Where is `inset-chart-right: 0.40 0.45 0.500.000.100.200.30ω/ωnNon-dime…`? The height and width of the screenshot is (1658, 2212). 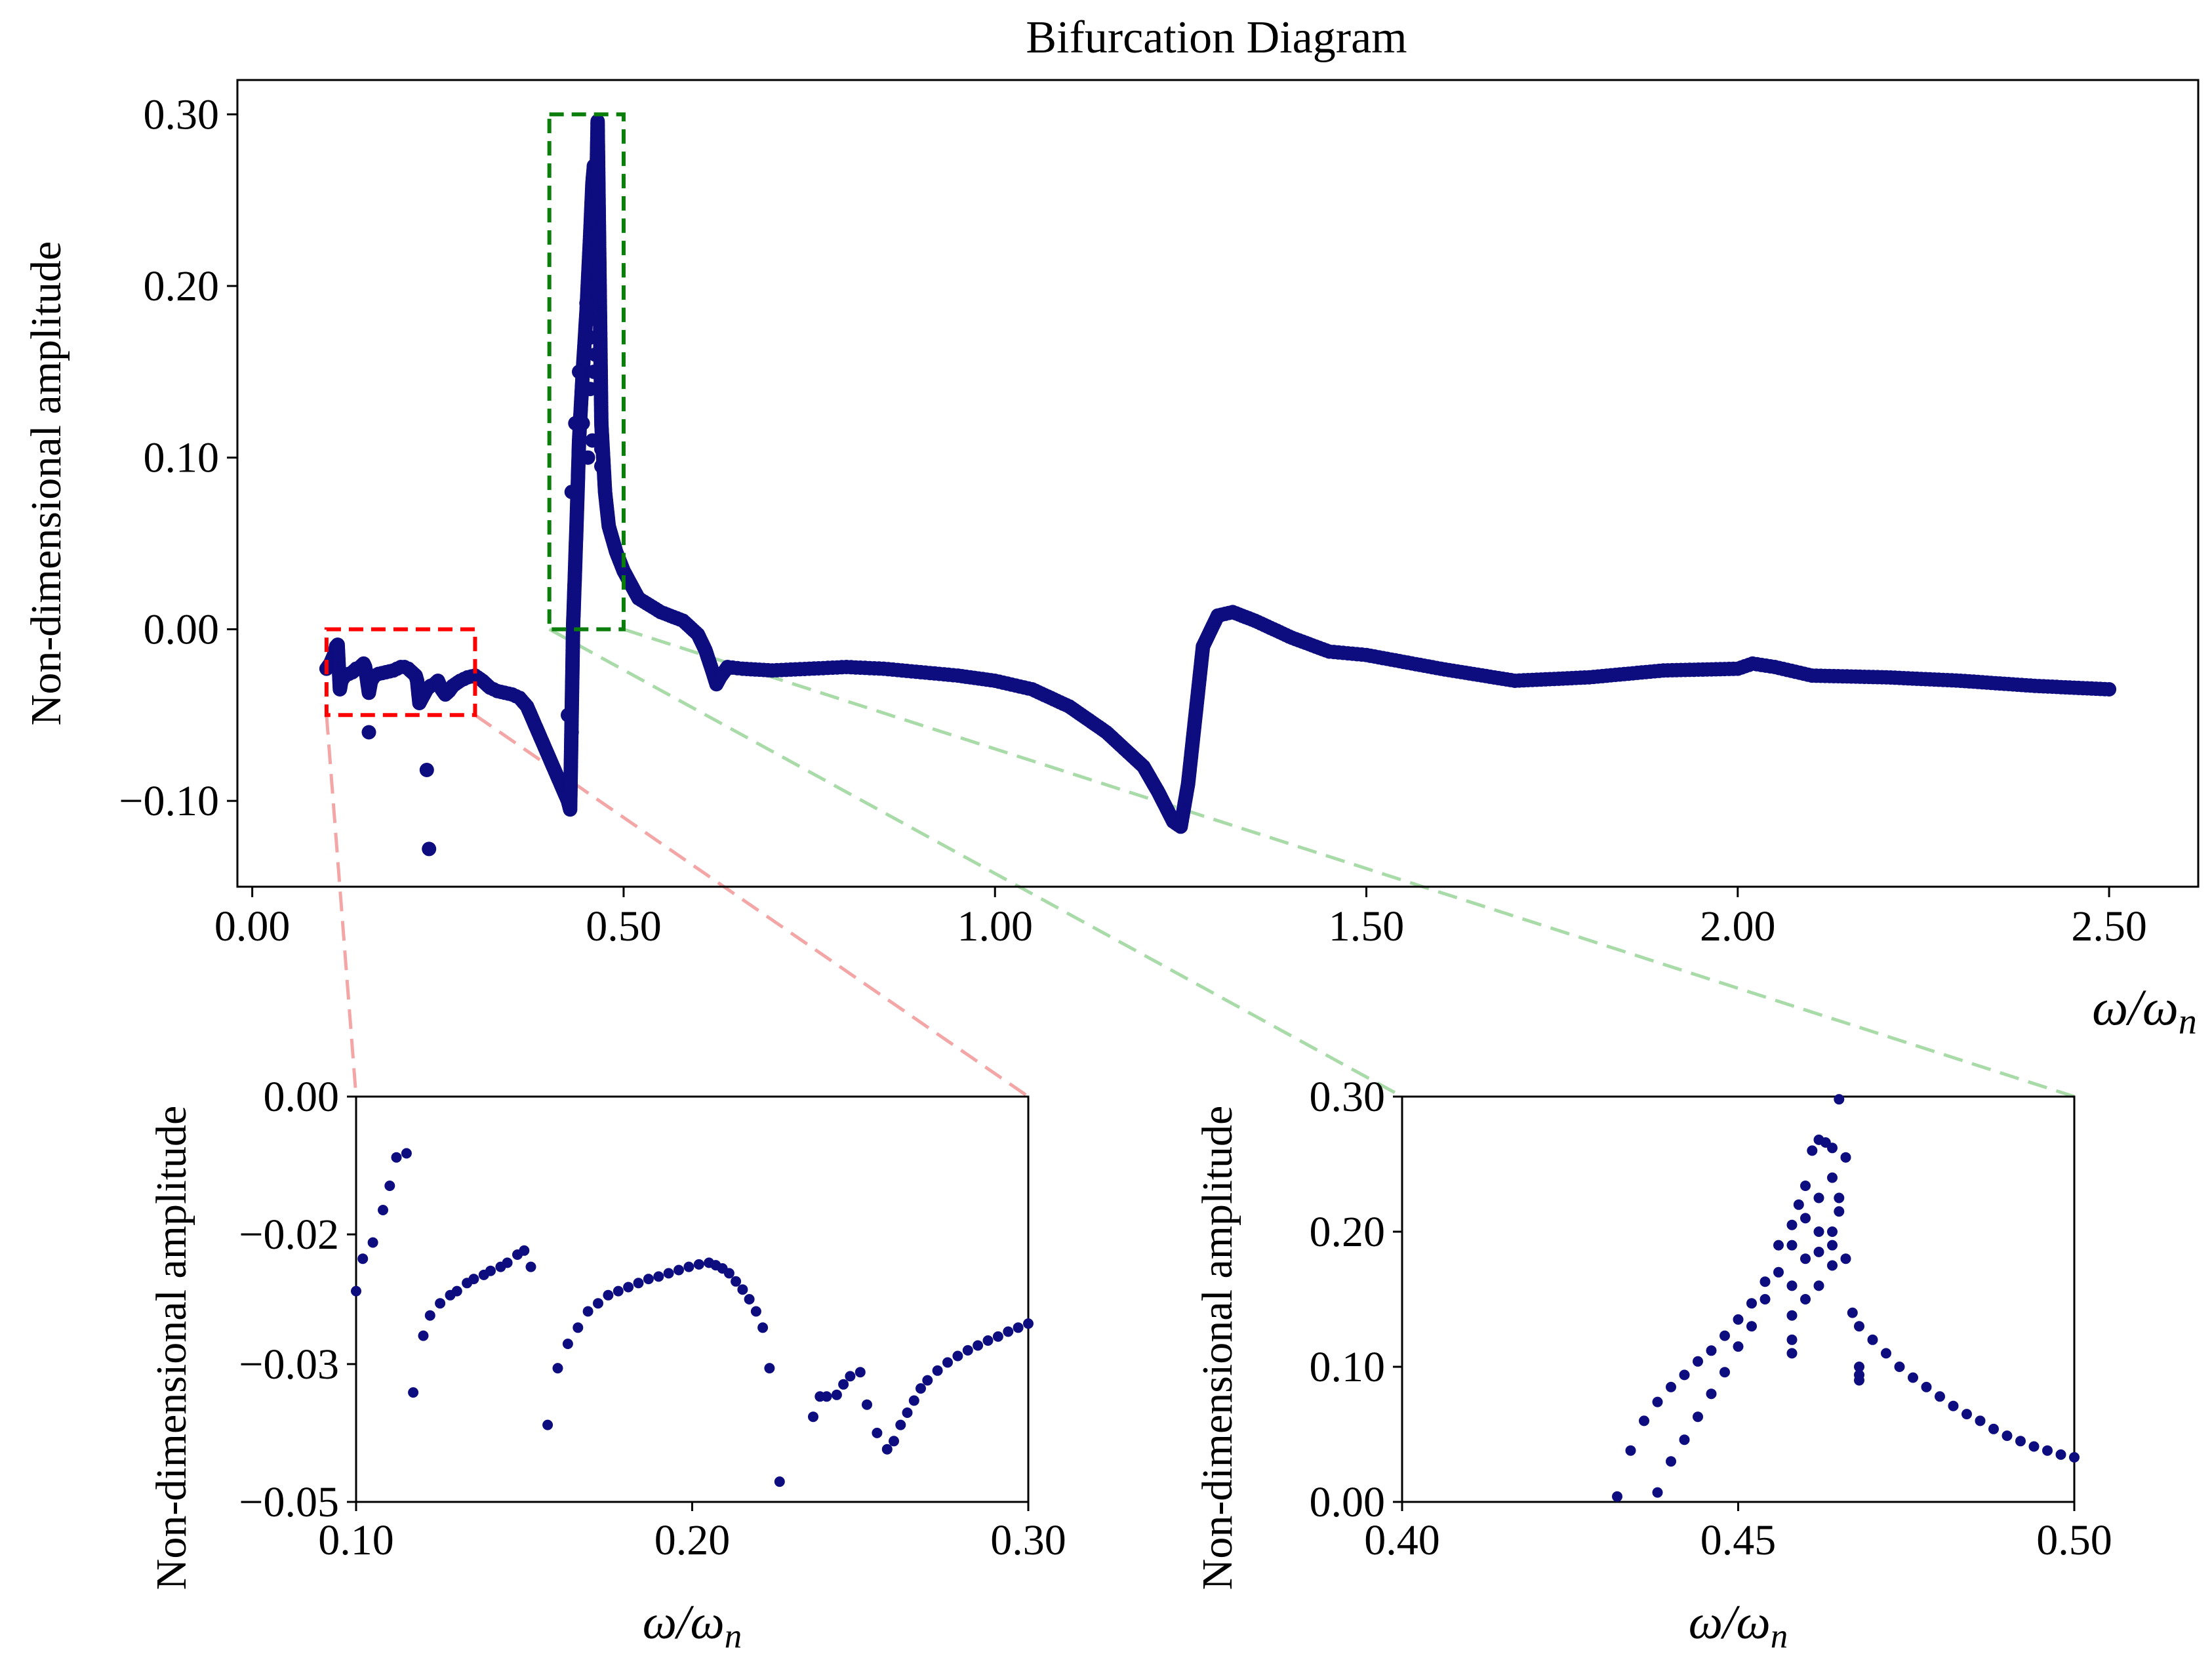
inset-chart-right: 0.40 0.45 0.500.000.100.200.30ω/ωnNon-dime… is located at coordinates (1653, 1364).